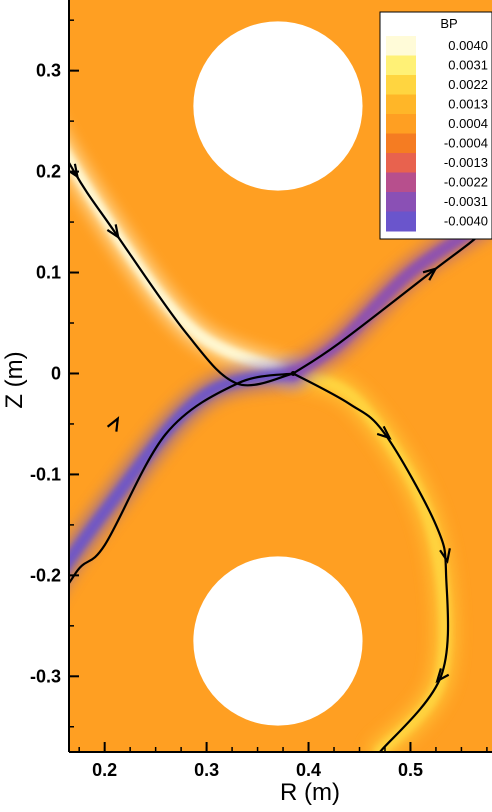 The width and height of the screenshot is (492, 812). Describe the element at coordinates (56, 373) in the screenshot. I see `y-tick-label: 0` at that location.